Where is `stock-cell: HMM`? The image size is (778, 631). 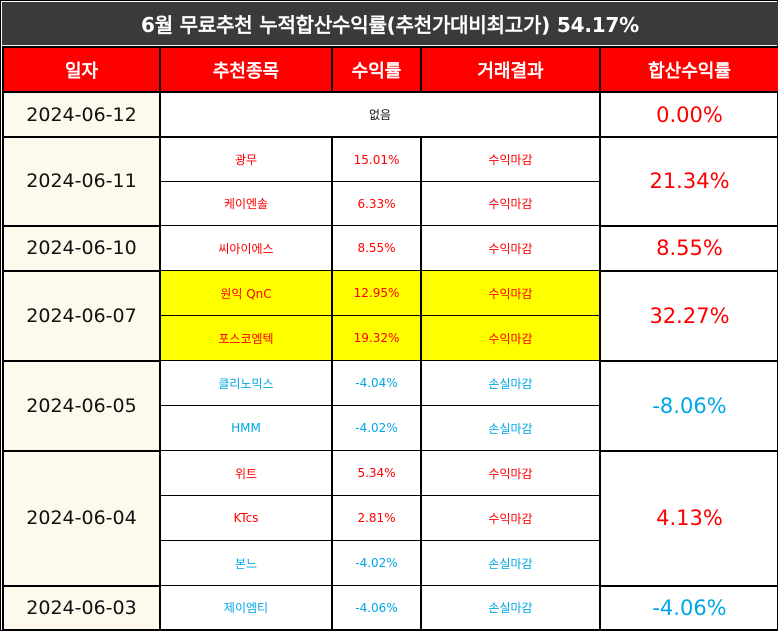 stock-cell: HMM is located at coordinates (246, 428).